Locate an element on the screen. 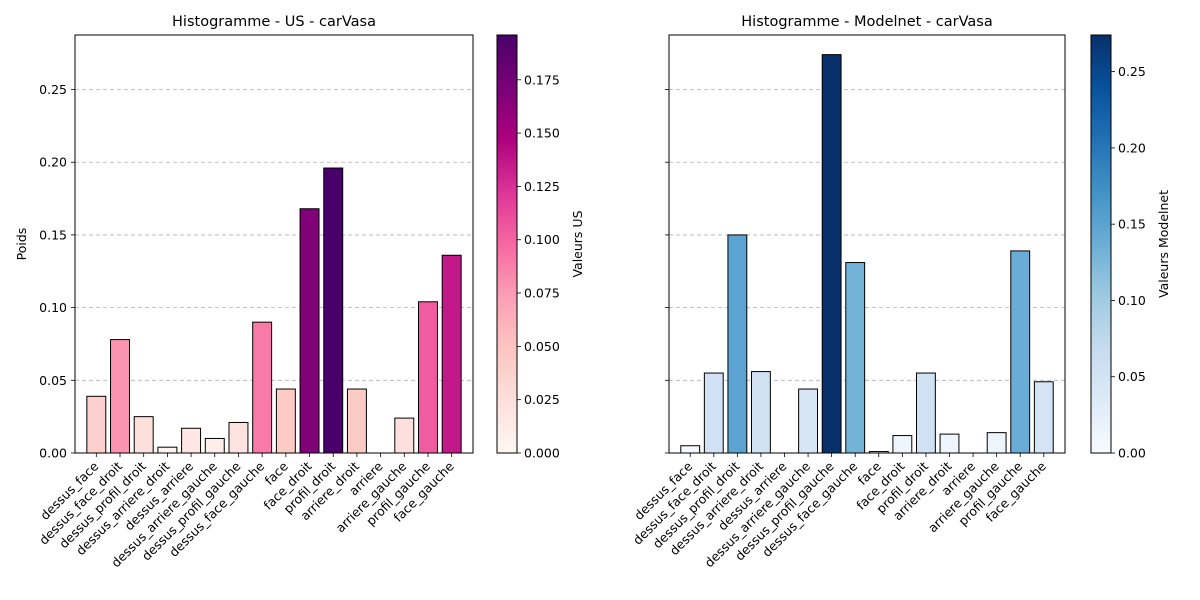 The width and height of the screenshot is (1200, 600). colorbar-tick-label: 0.20 is located at coordinates (1132, 147).